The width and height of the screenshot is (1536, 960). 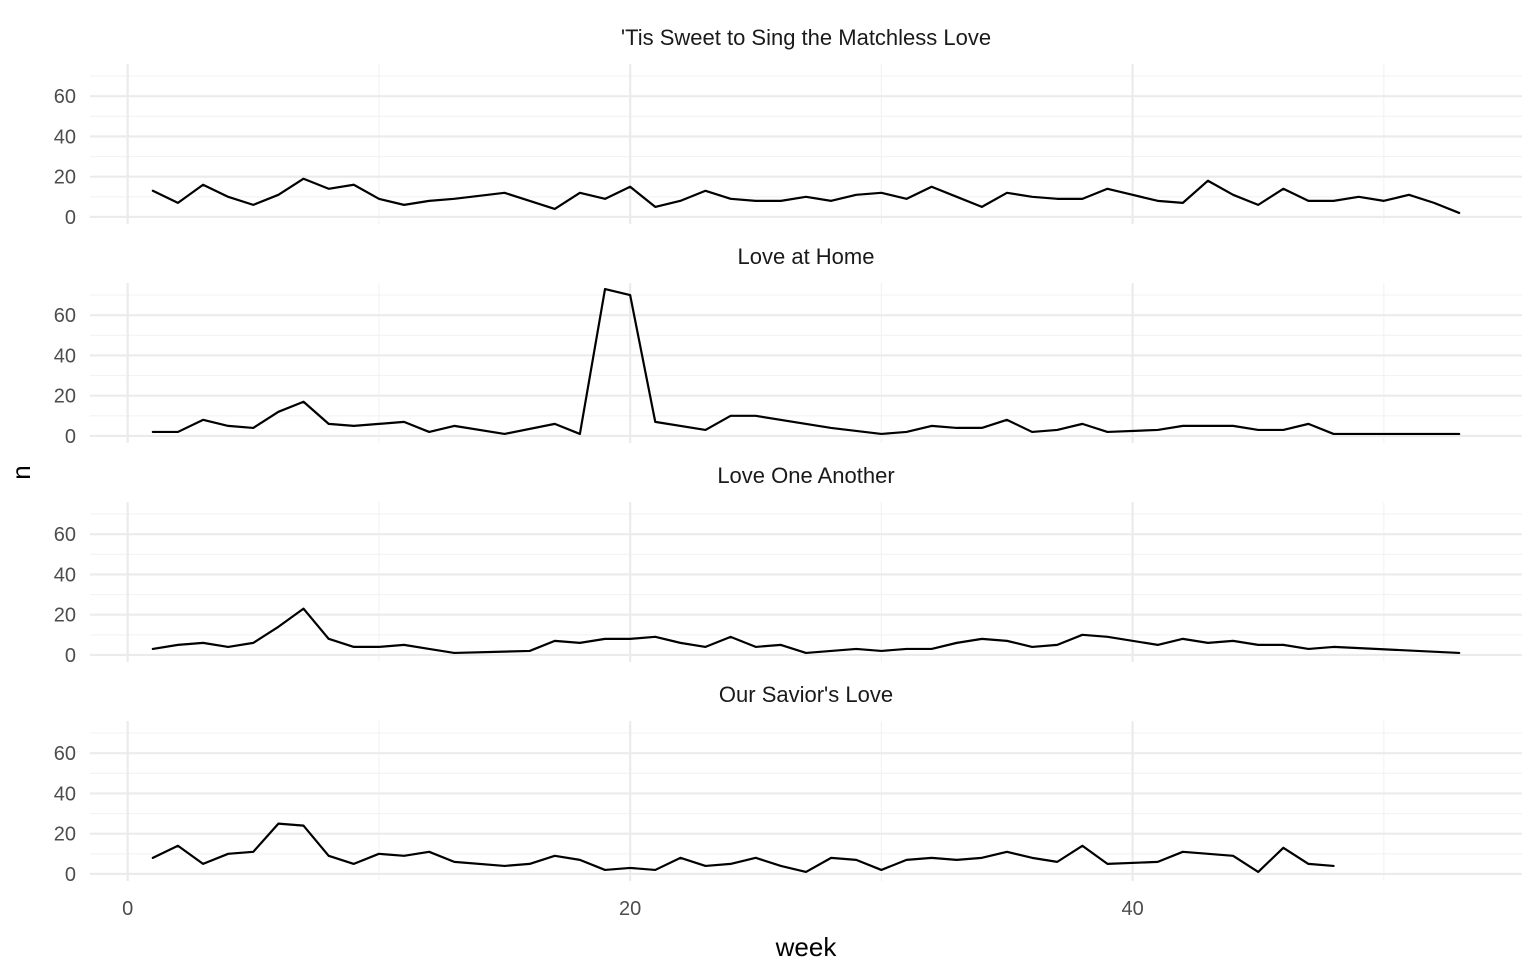 I want to click on x-tick-label: 20, so click(x=630, y=909).